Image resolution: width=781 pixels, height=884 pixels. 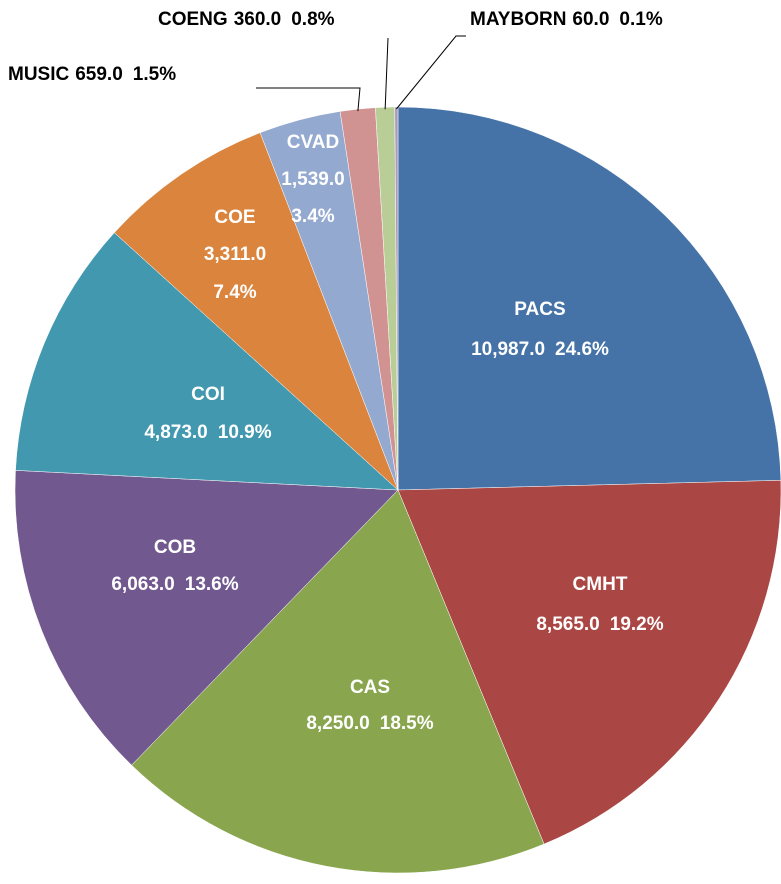 What do you see at coordinates (590, 19) in the screenshot?
I see `value-label: 60.0` at bounding box center [590, 19].